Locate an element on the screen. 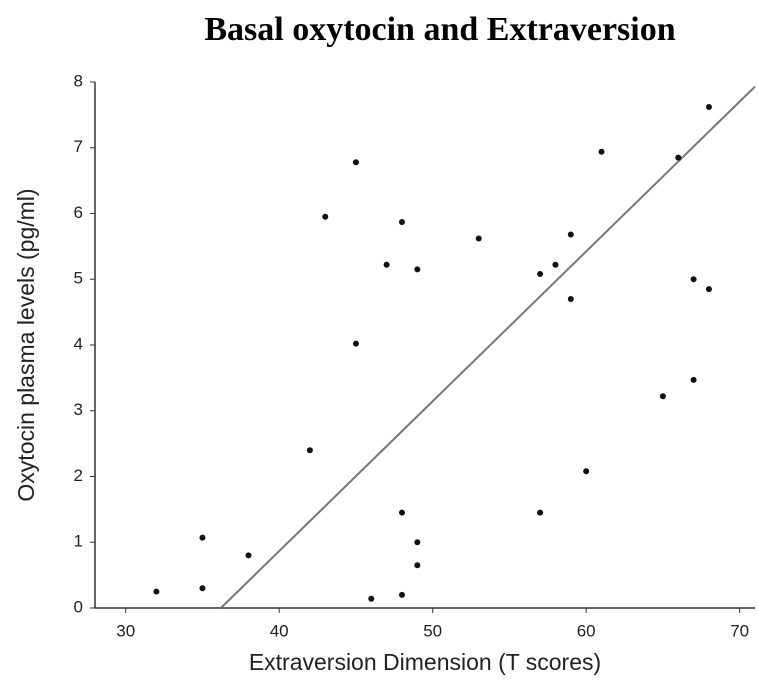 Image resolution: width=758 pixels, height=684 pixels. x-tick-label: 70 is located at coordinates (739, 630).